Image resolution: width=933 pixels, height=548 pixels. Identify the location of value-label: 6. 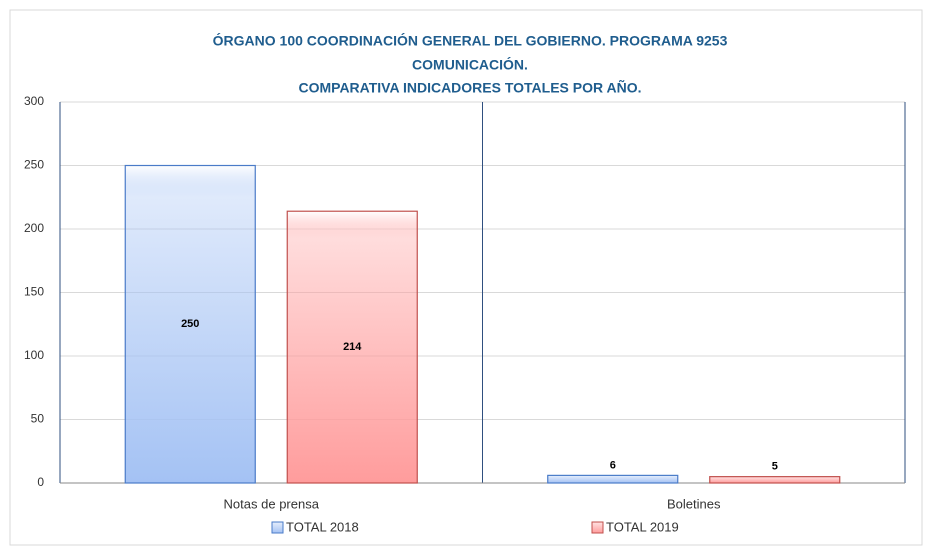
(613, 465).